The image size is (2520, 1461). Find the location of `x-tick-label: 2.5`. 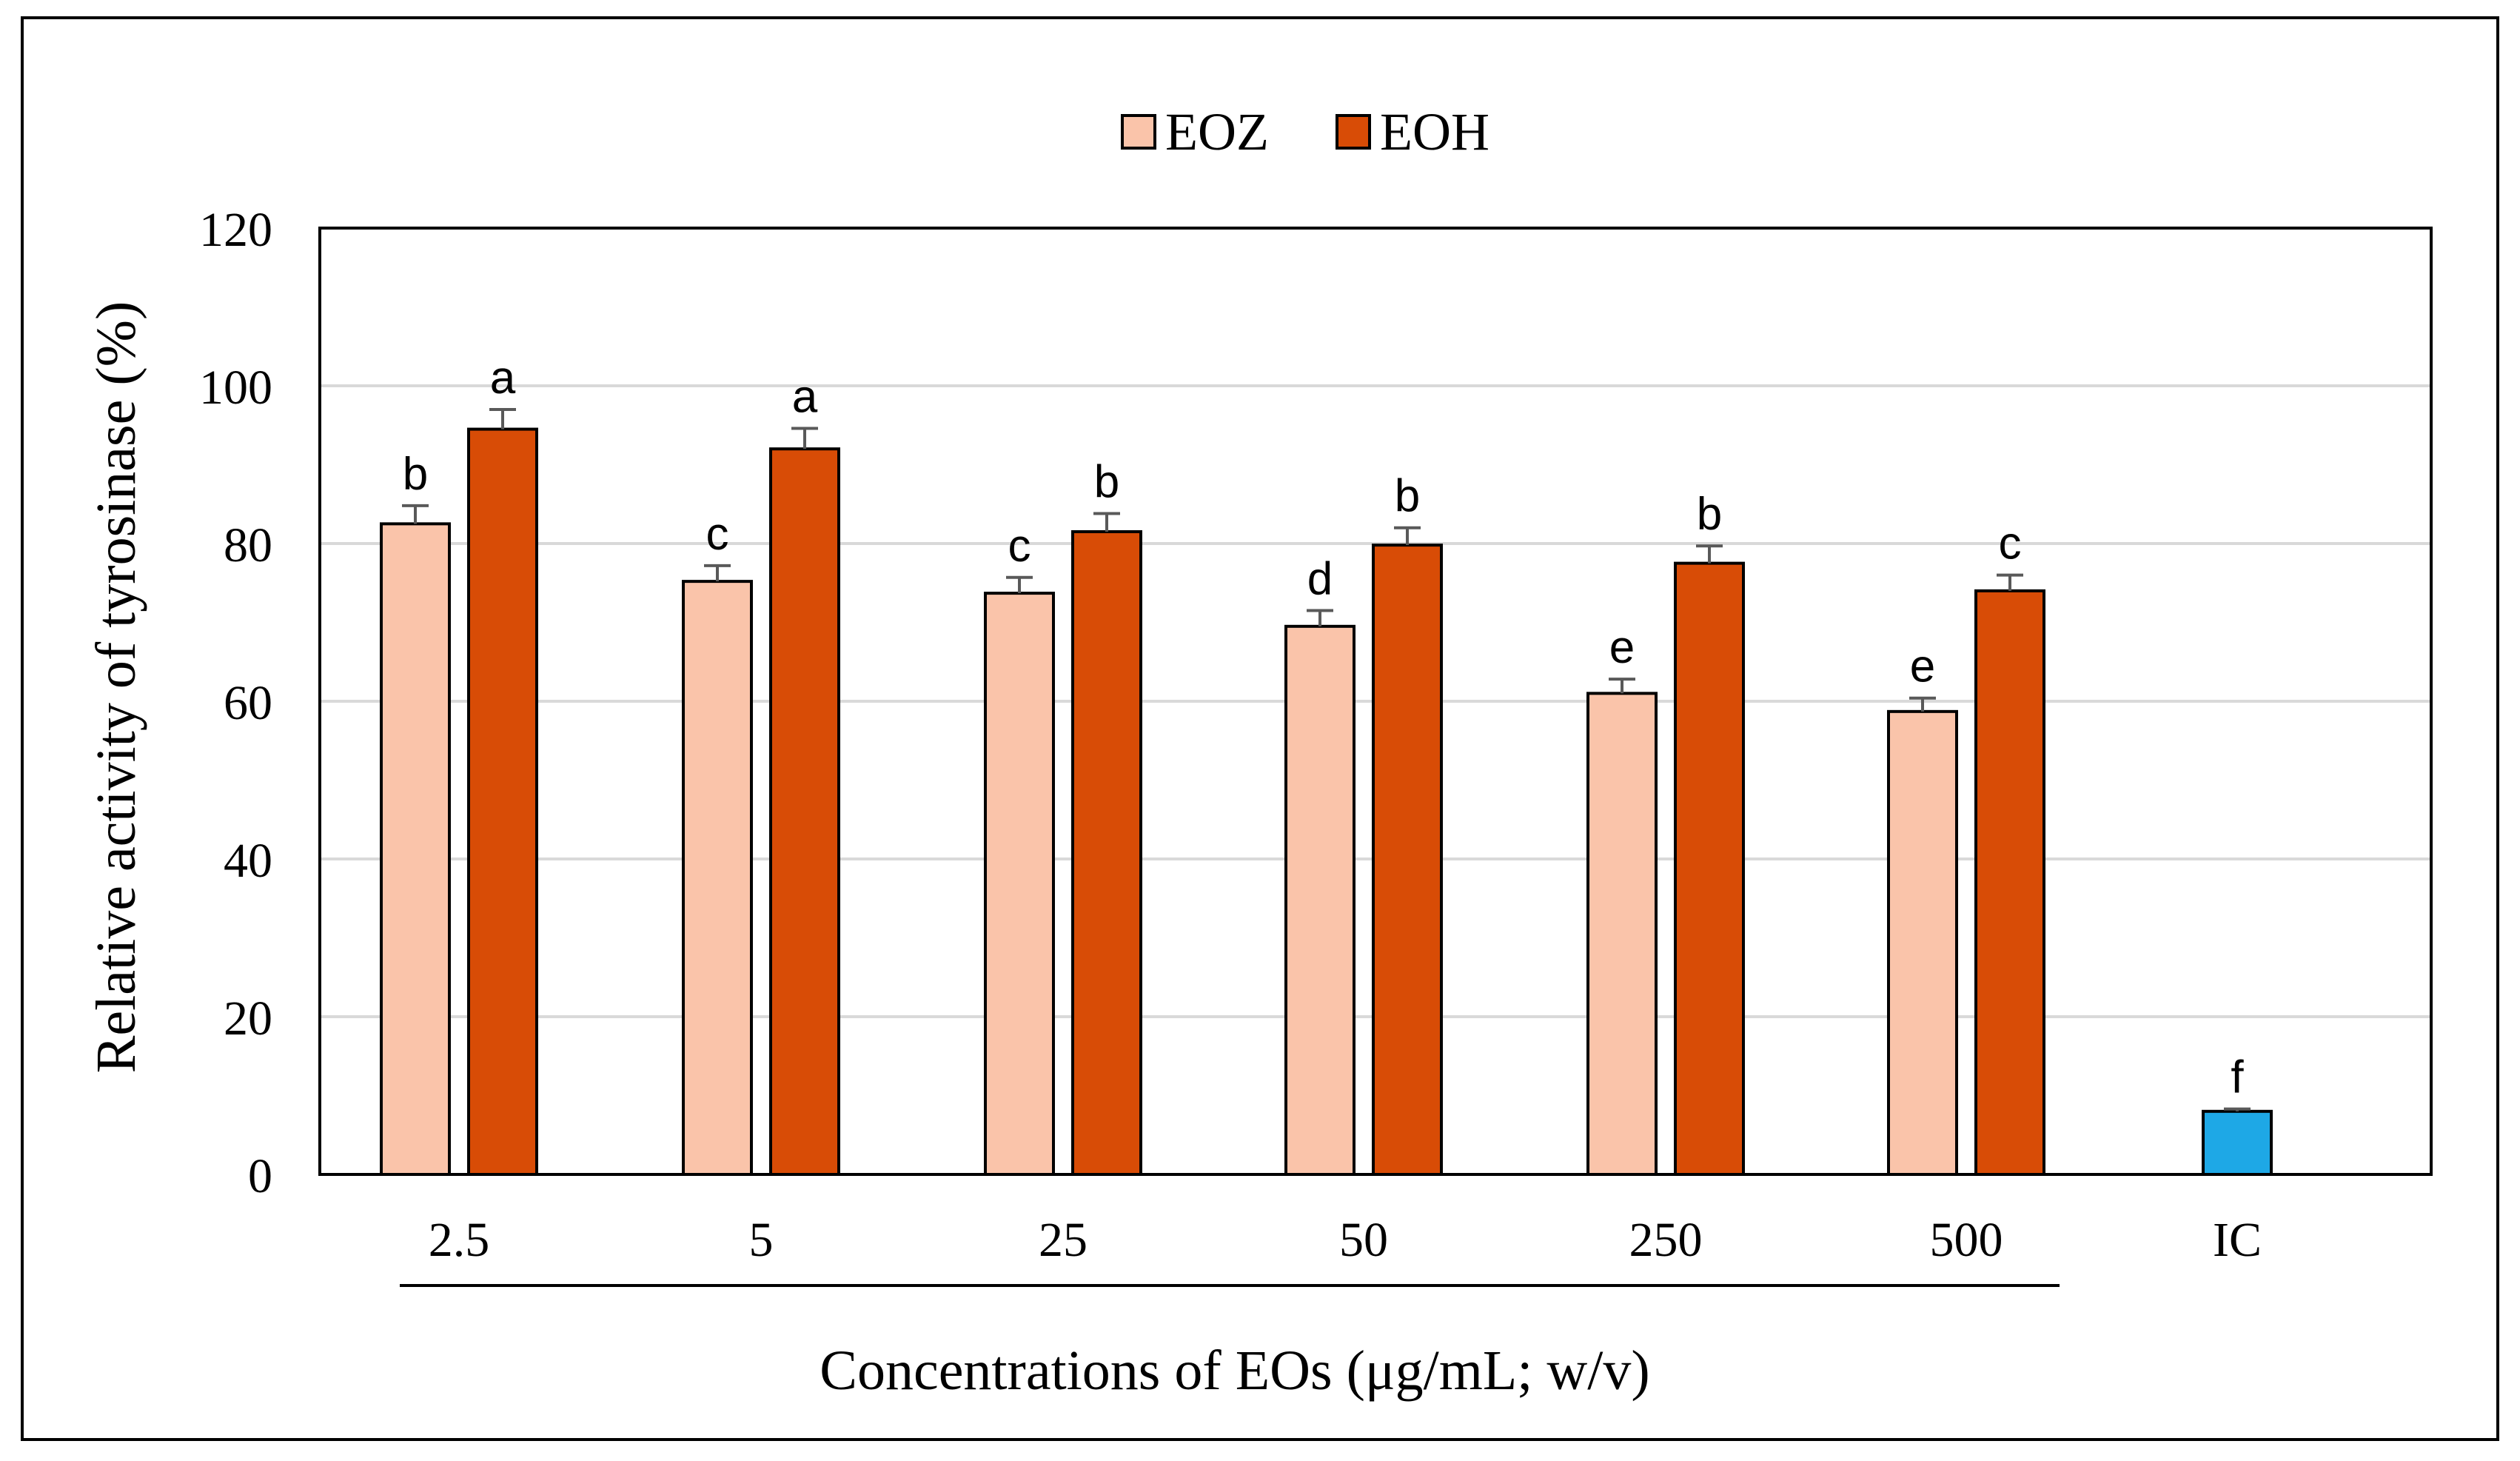

x-tick-label: 2.5 is located at coordinates (460, 1240).